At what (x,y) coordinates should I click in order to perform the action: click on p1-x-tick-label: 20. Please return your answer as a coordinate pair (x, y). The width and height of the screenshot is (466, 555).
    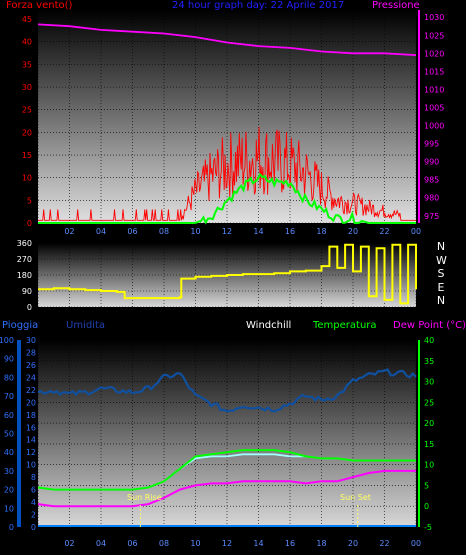
    Looking at the image, I should click on (353, 231).